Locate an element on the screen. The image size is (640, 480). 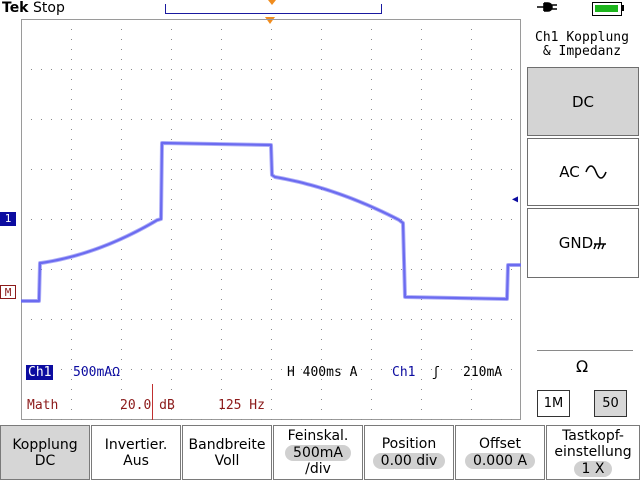
side-menu-title-line2: & Impedanz is located at coordinates (582, 51).